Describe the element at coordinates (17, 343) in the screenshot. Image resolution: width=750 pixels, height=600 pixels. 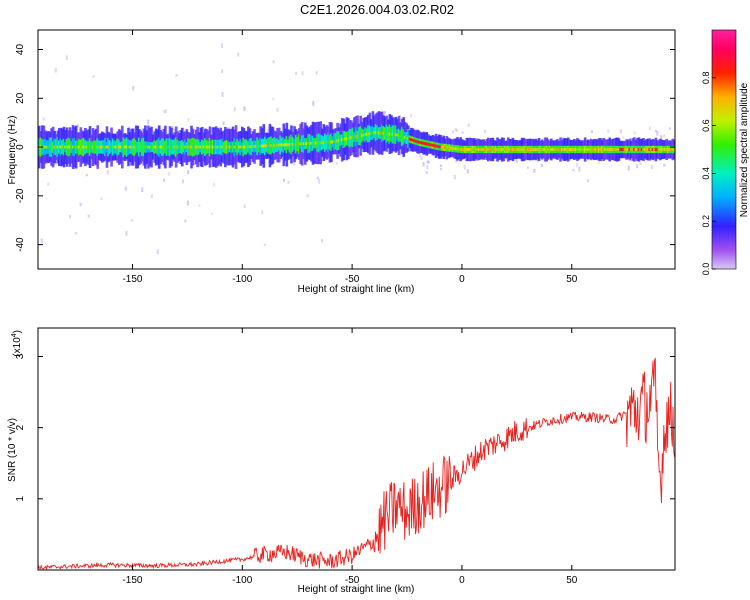
I see `svg-text: (x104)` at that location.